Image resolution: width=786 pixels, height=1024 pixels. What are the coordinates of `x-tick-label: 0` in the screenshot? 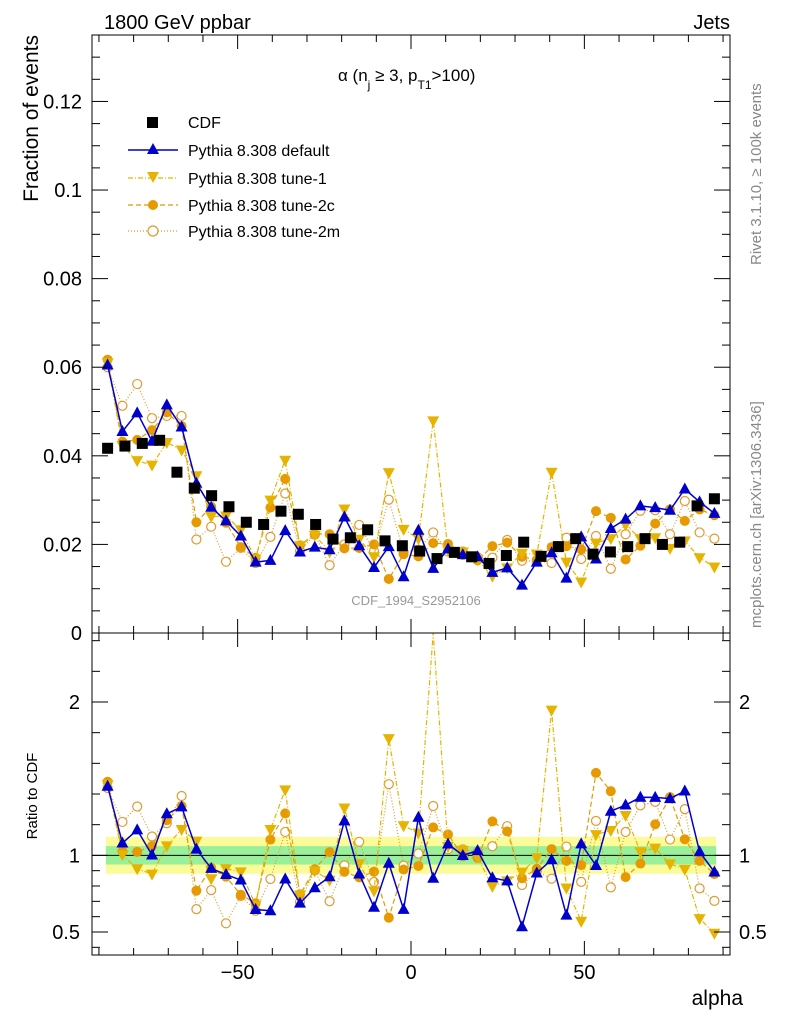 It's located at (410, 973).